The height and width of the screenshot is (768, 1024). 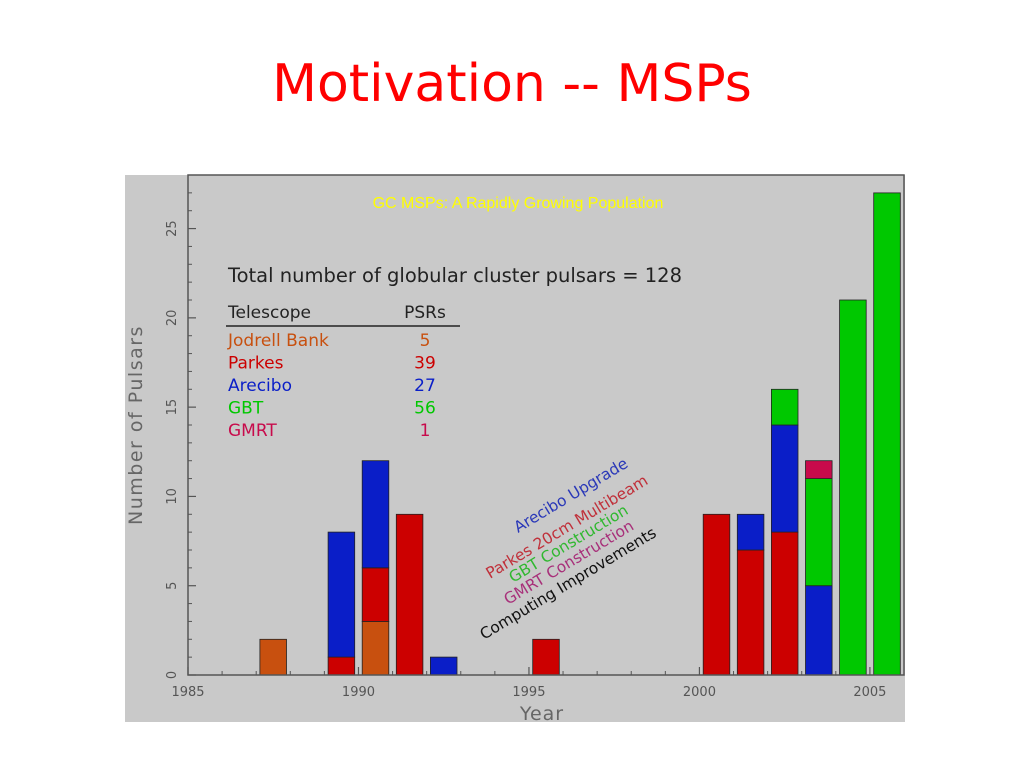 What do you see at coordinates (187, 692) in the screenshot?
I see `x-tick-label-0: 1985` at bounding box center [187, 692].